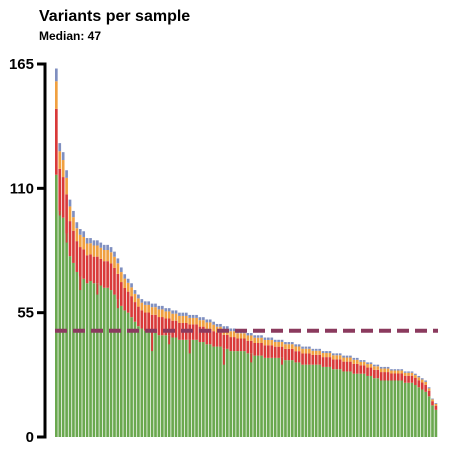  I want to click on y-tick-label: 0, so click(30, 437).